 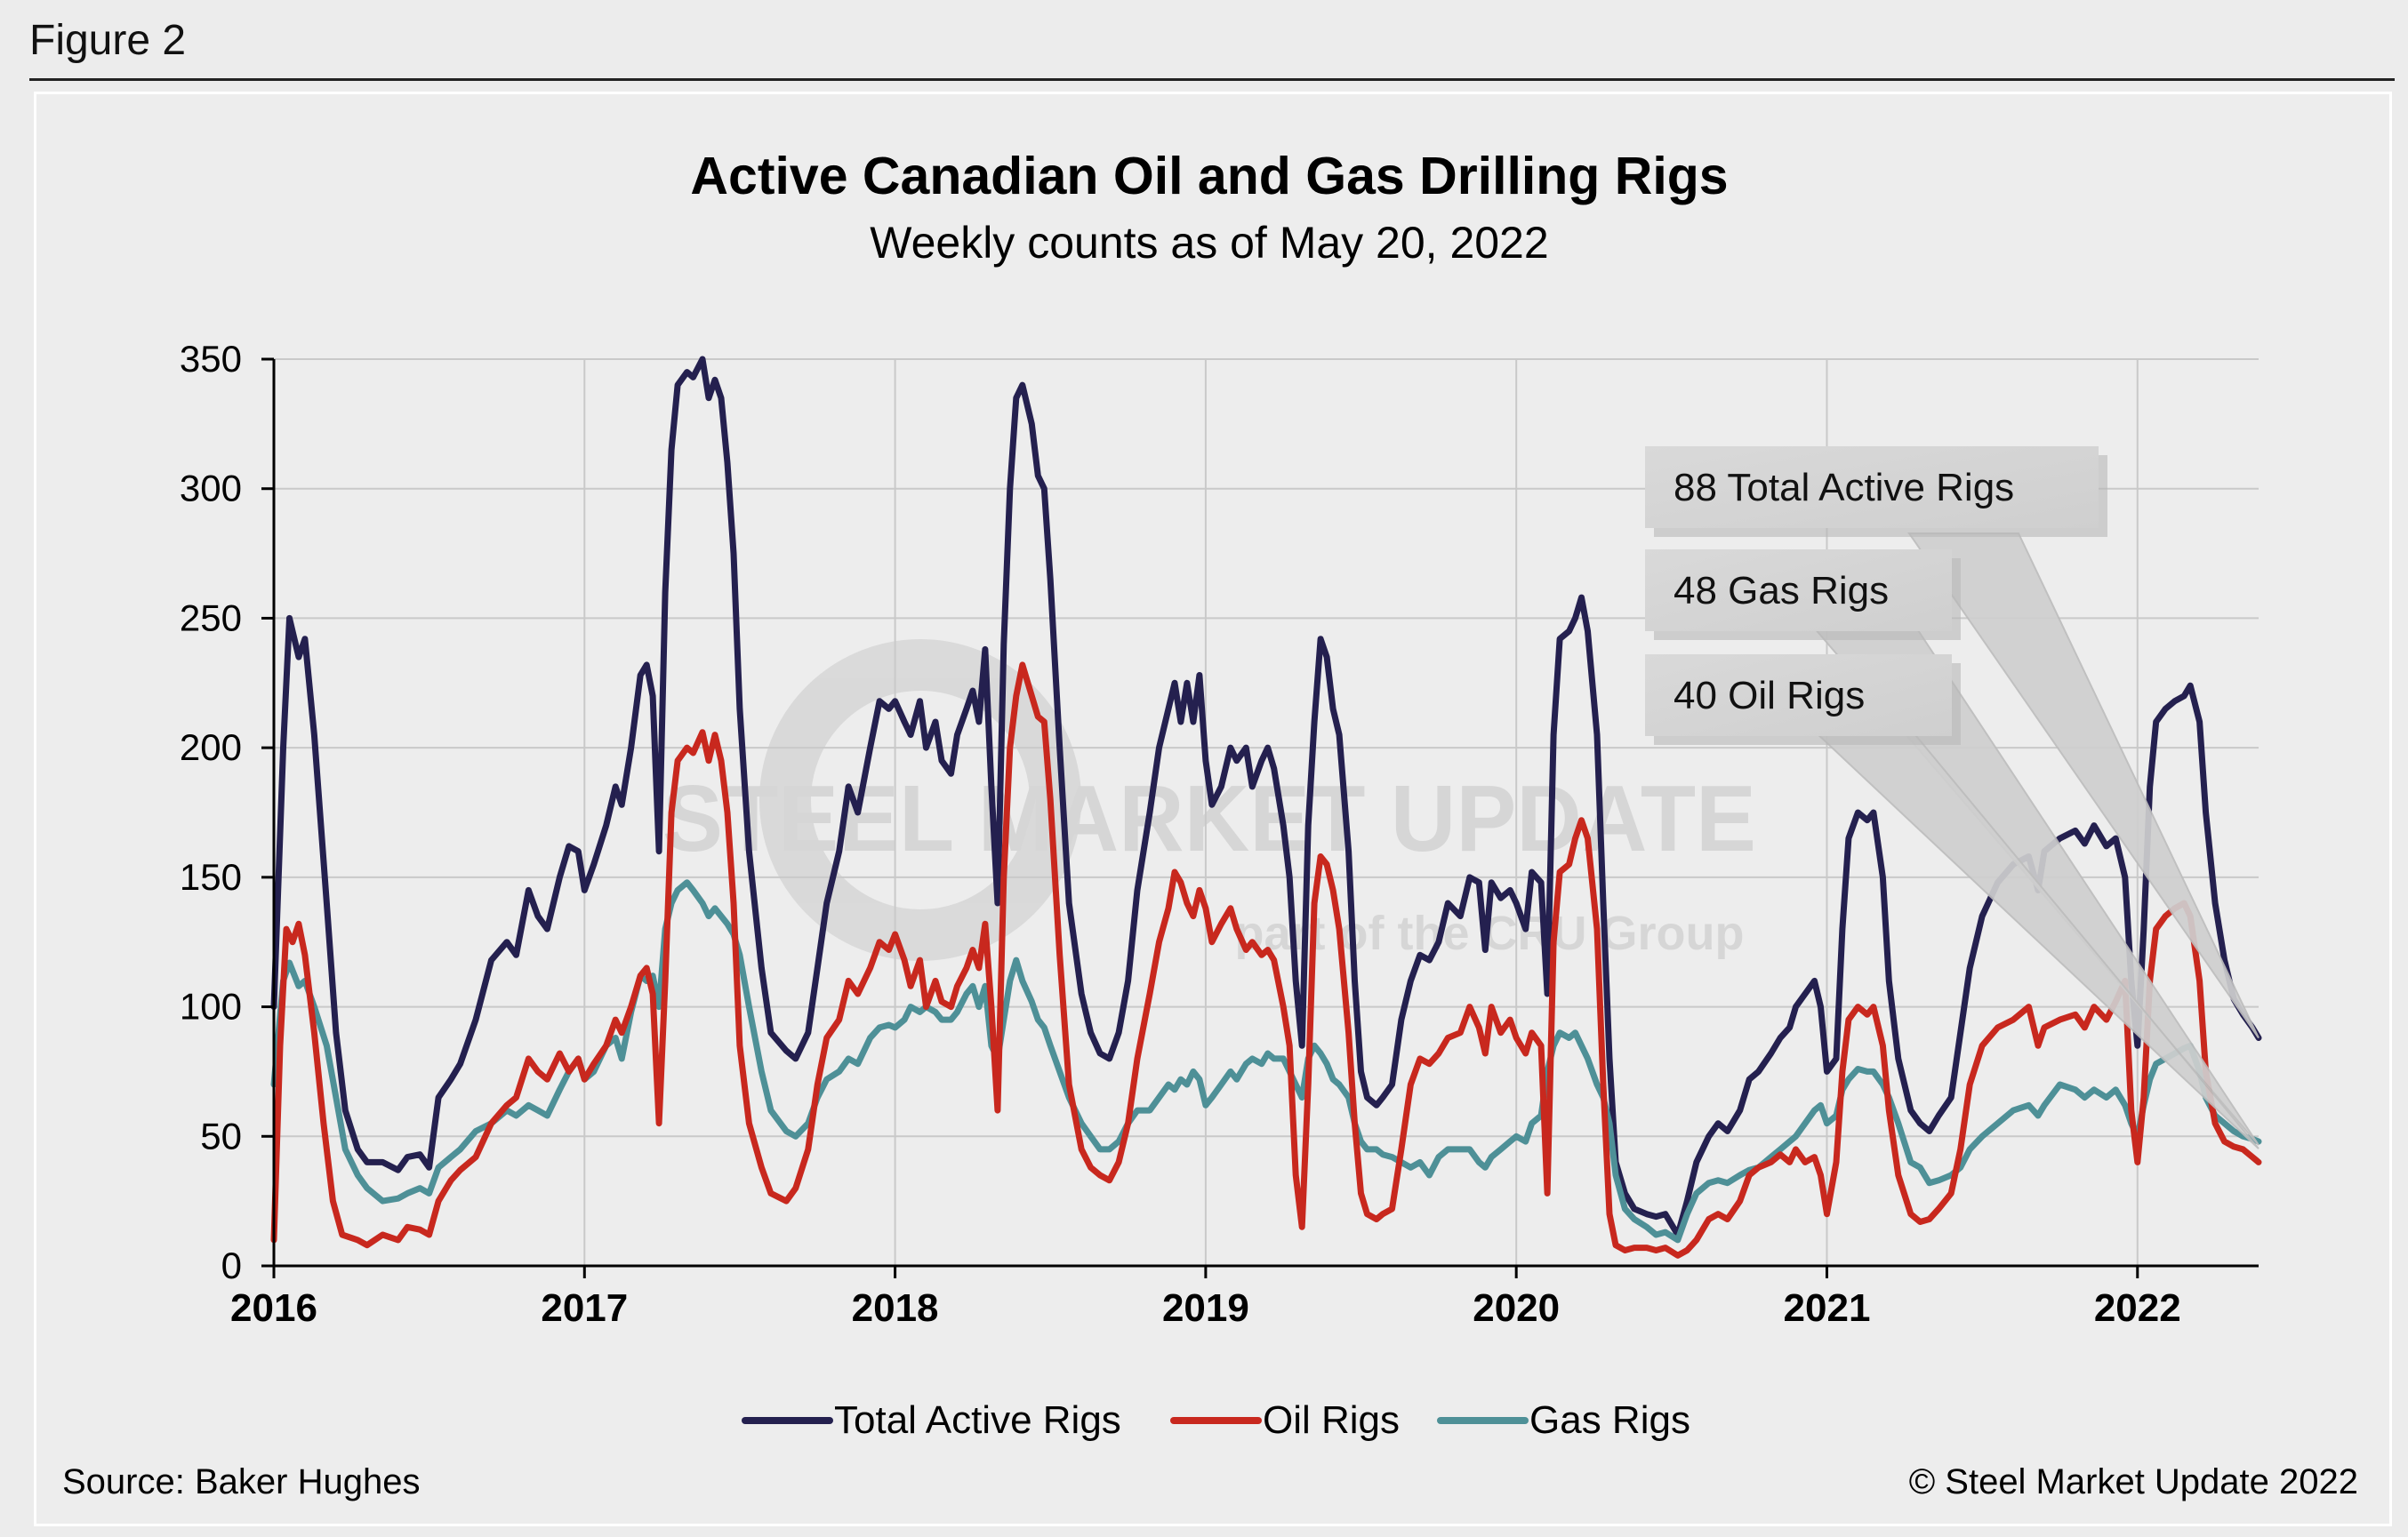 I want to click on callout-label: 40 Oil Rigs, so click(x=1770, y=695).